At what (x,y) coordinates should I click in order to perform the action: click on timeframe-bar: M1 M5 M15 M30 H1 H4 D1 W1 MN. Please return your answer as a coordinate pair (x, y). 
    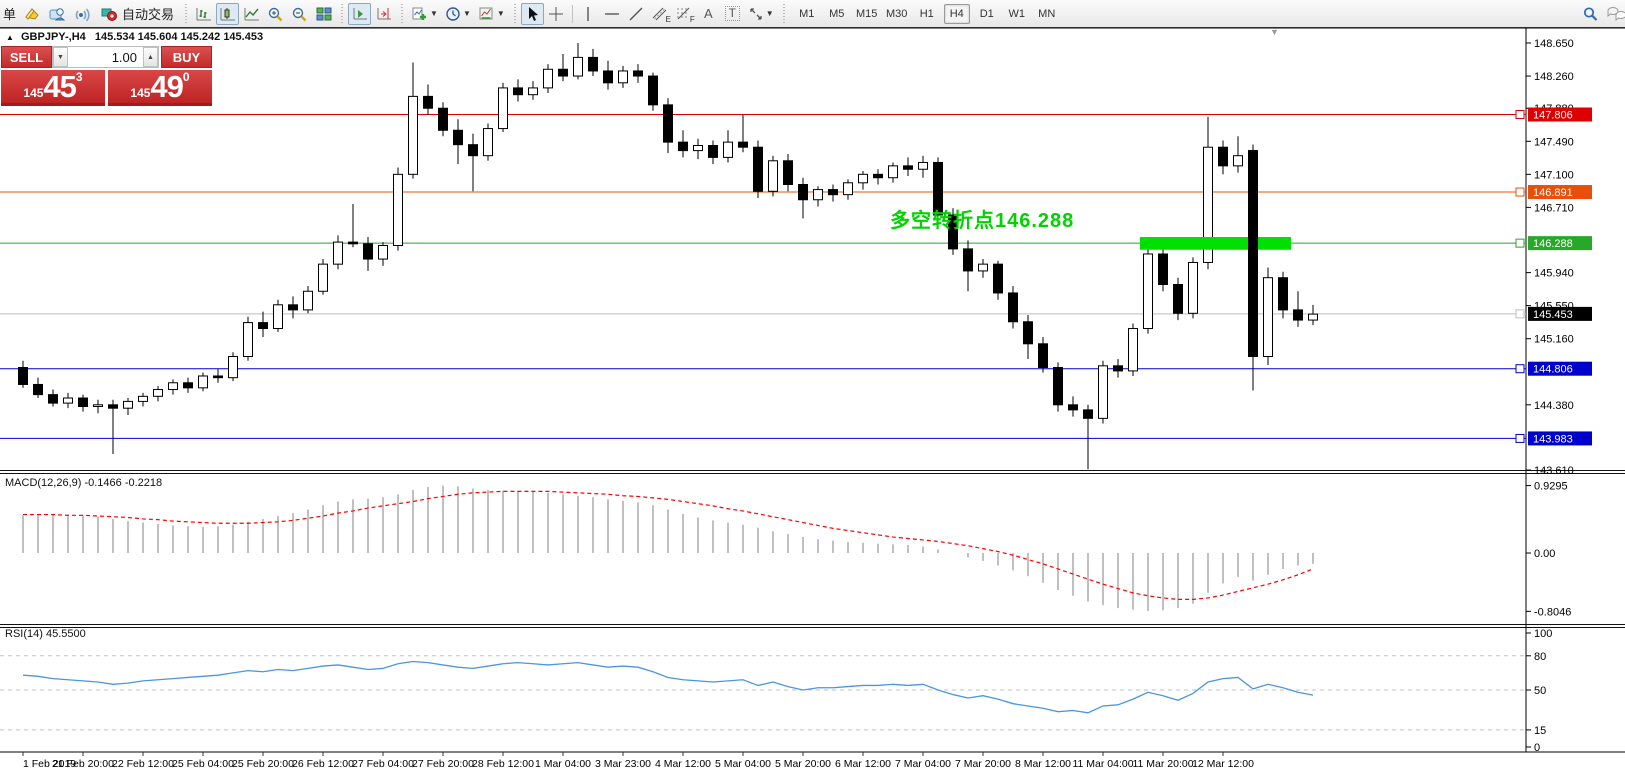
    Looking at the image, I should click on (927, 13).